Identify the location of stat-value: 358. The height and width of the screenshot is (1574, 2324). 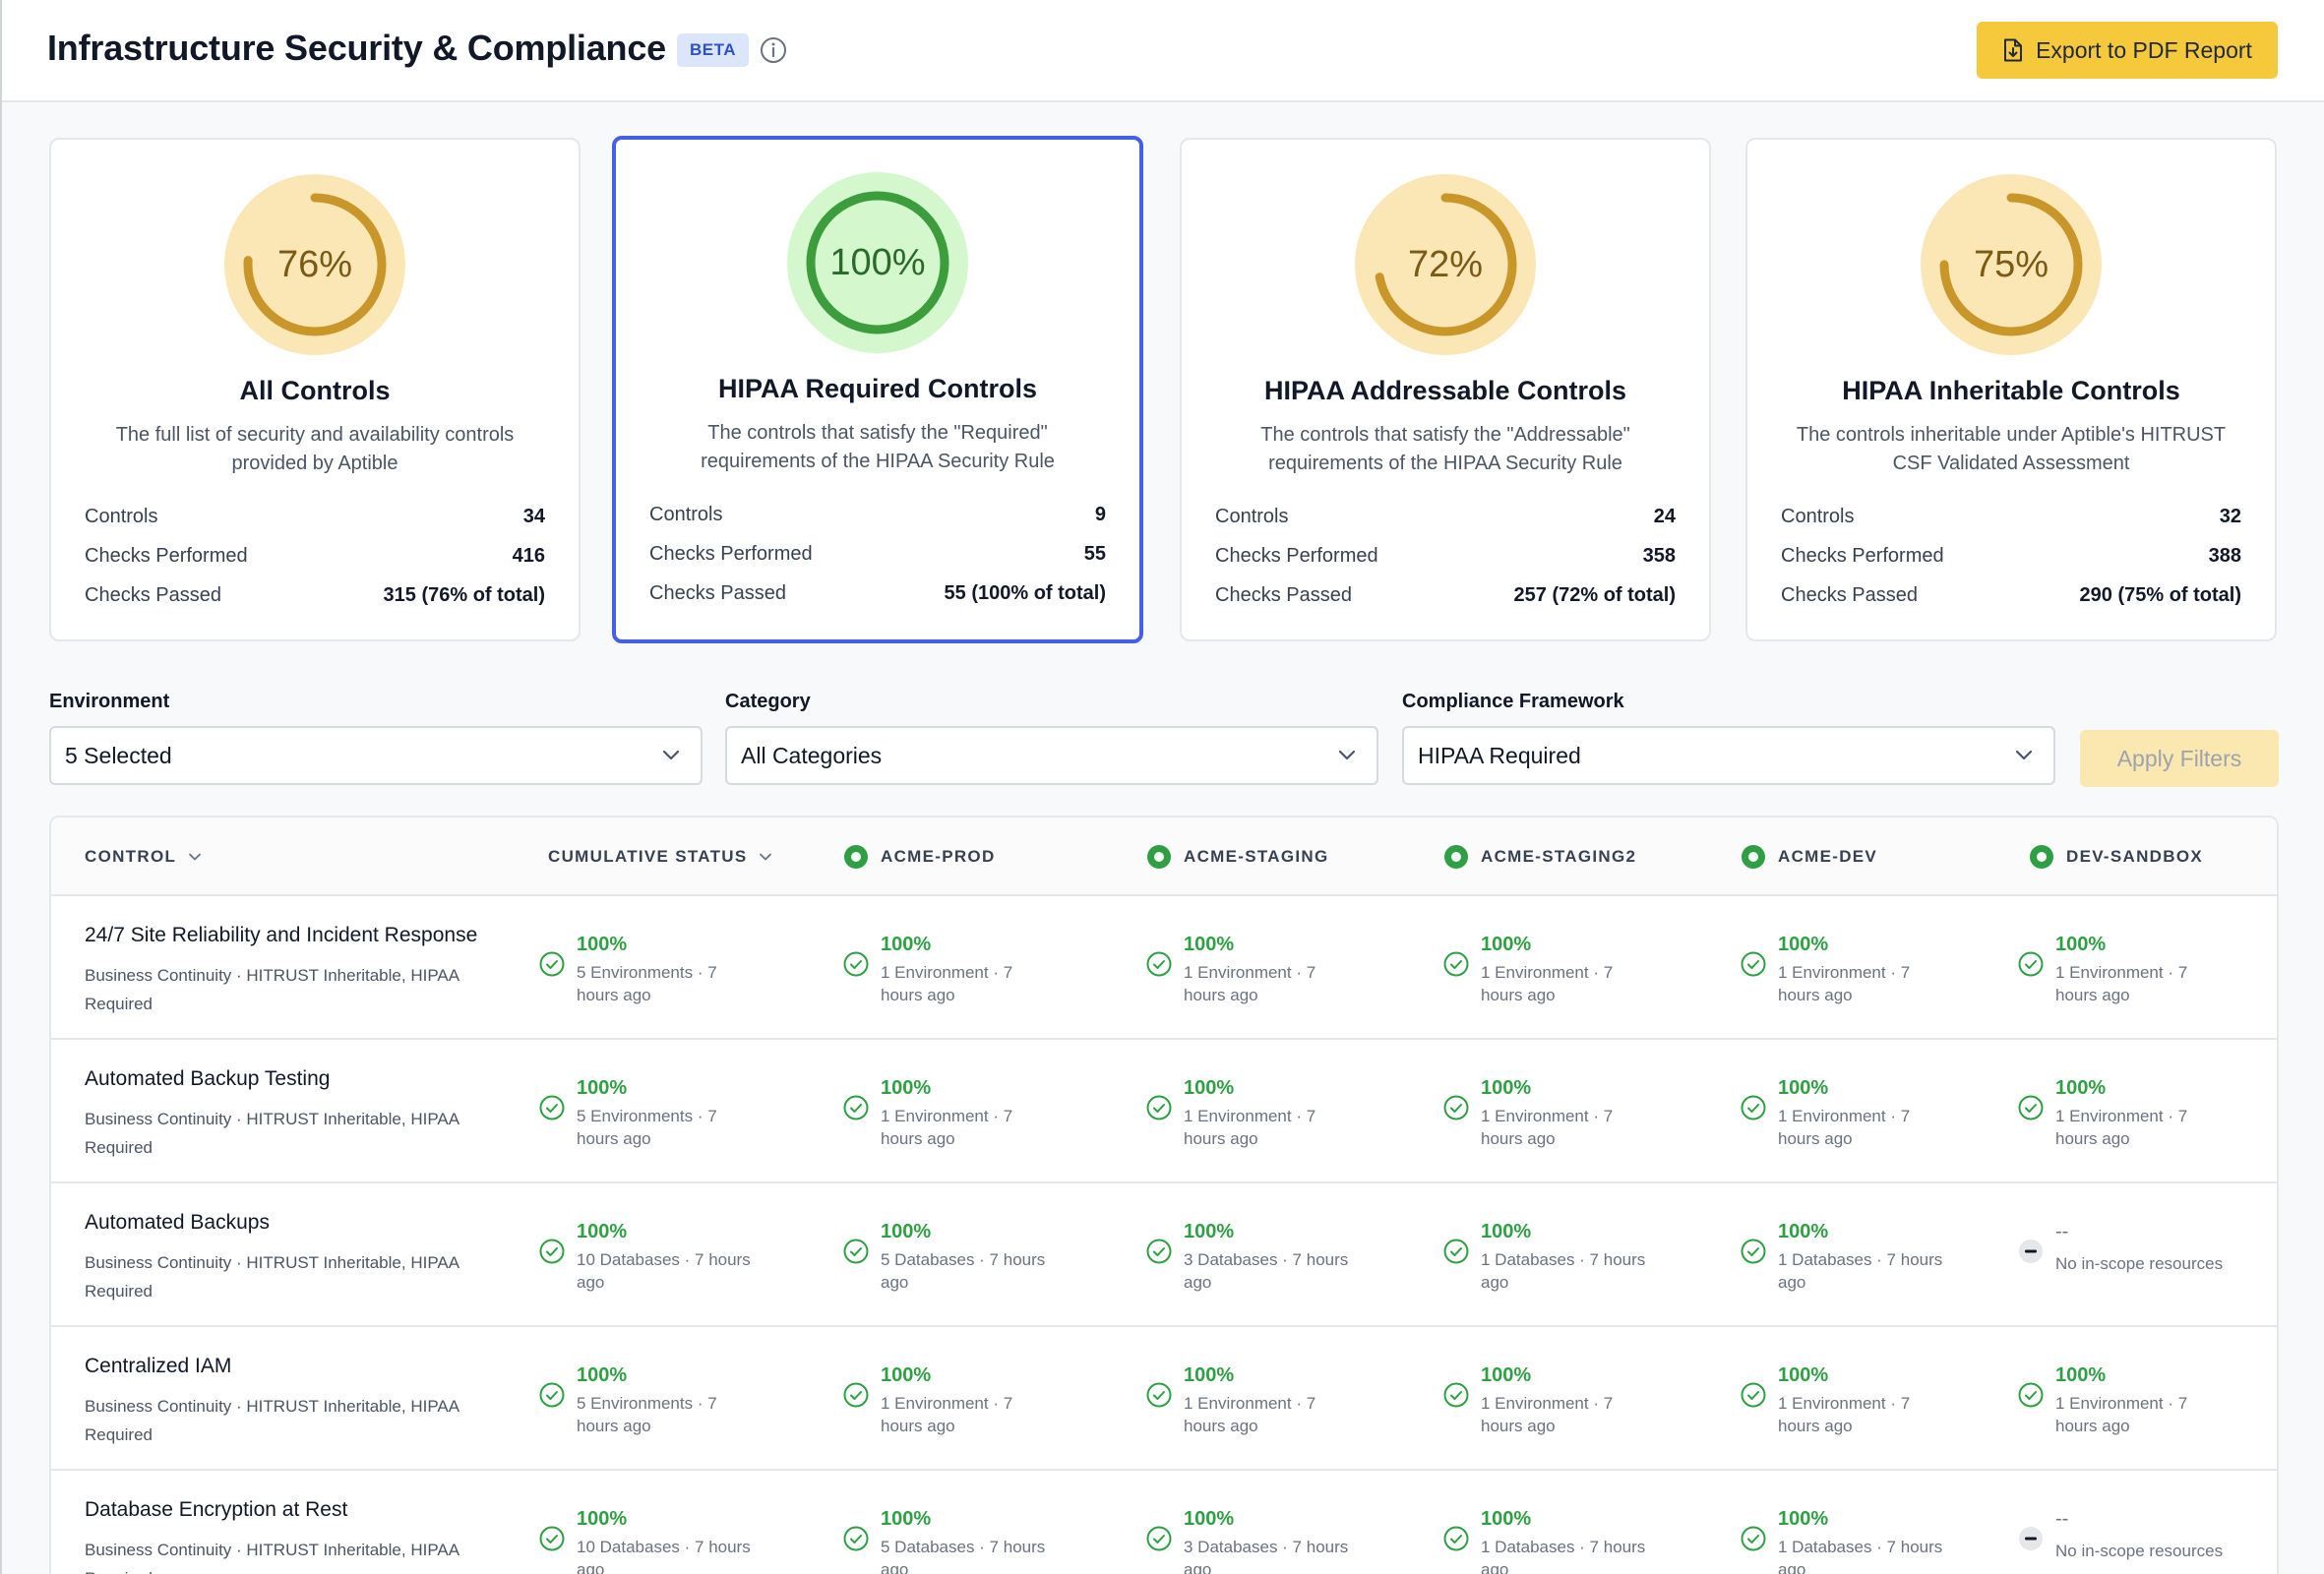
(1659, 556).